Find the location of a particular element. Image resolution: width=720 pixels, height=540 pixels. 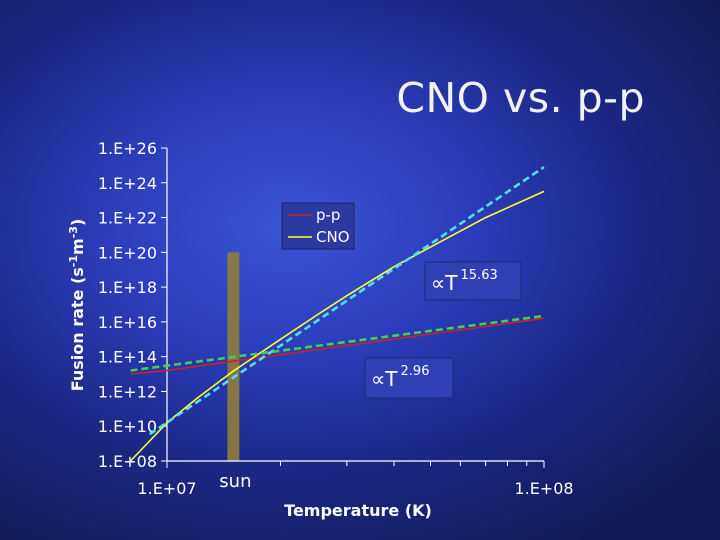

y-axis-title: Fusion rate (s-1m-3) is located at coordinates (77, 305).